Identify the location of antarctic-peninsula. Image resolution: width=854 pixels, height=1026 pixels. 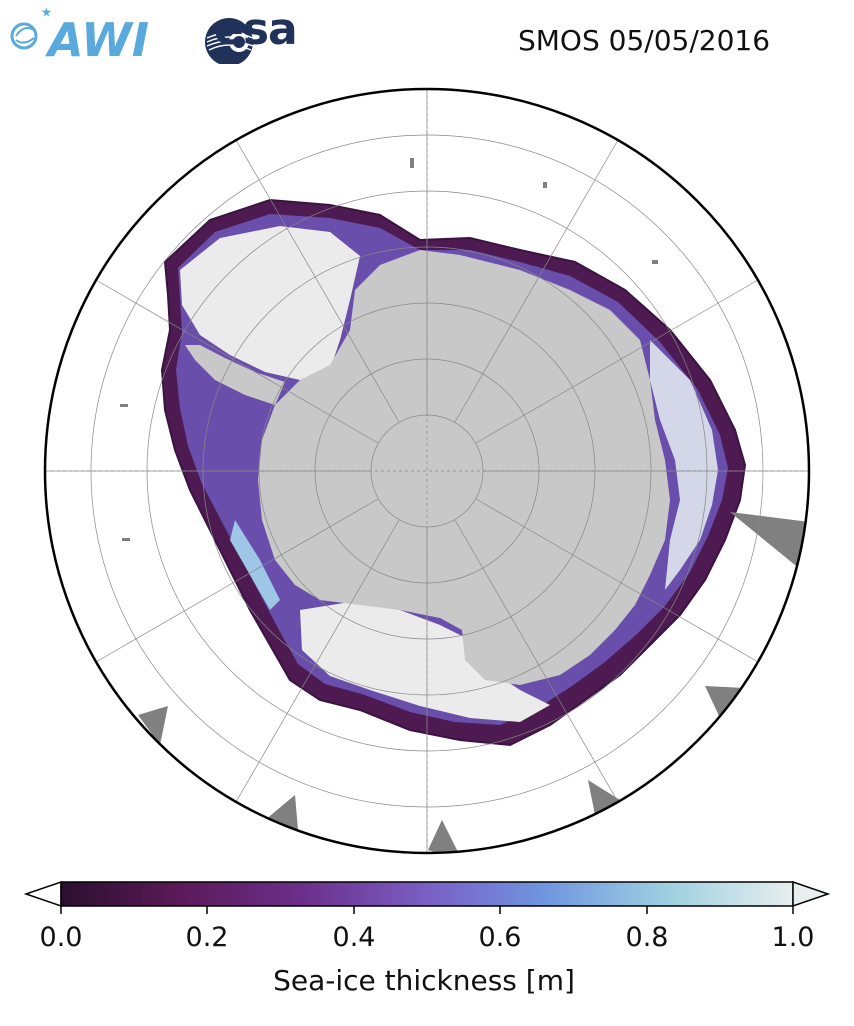
(235, 375).